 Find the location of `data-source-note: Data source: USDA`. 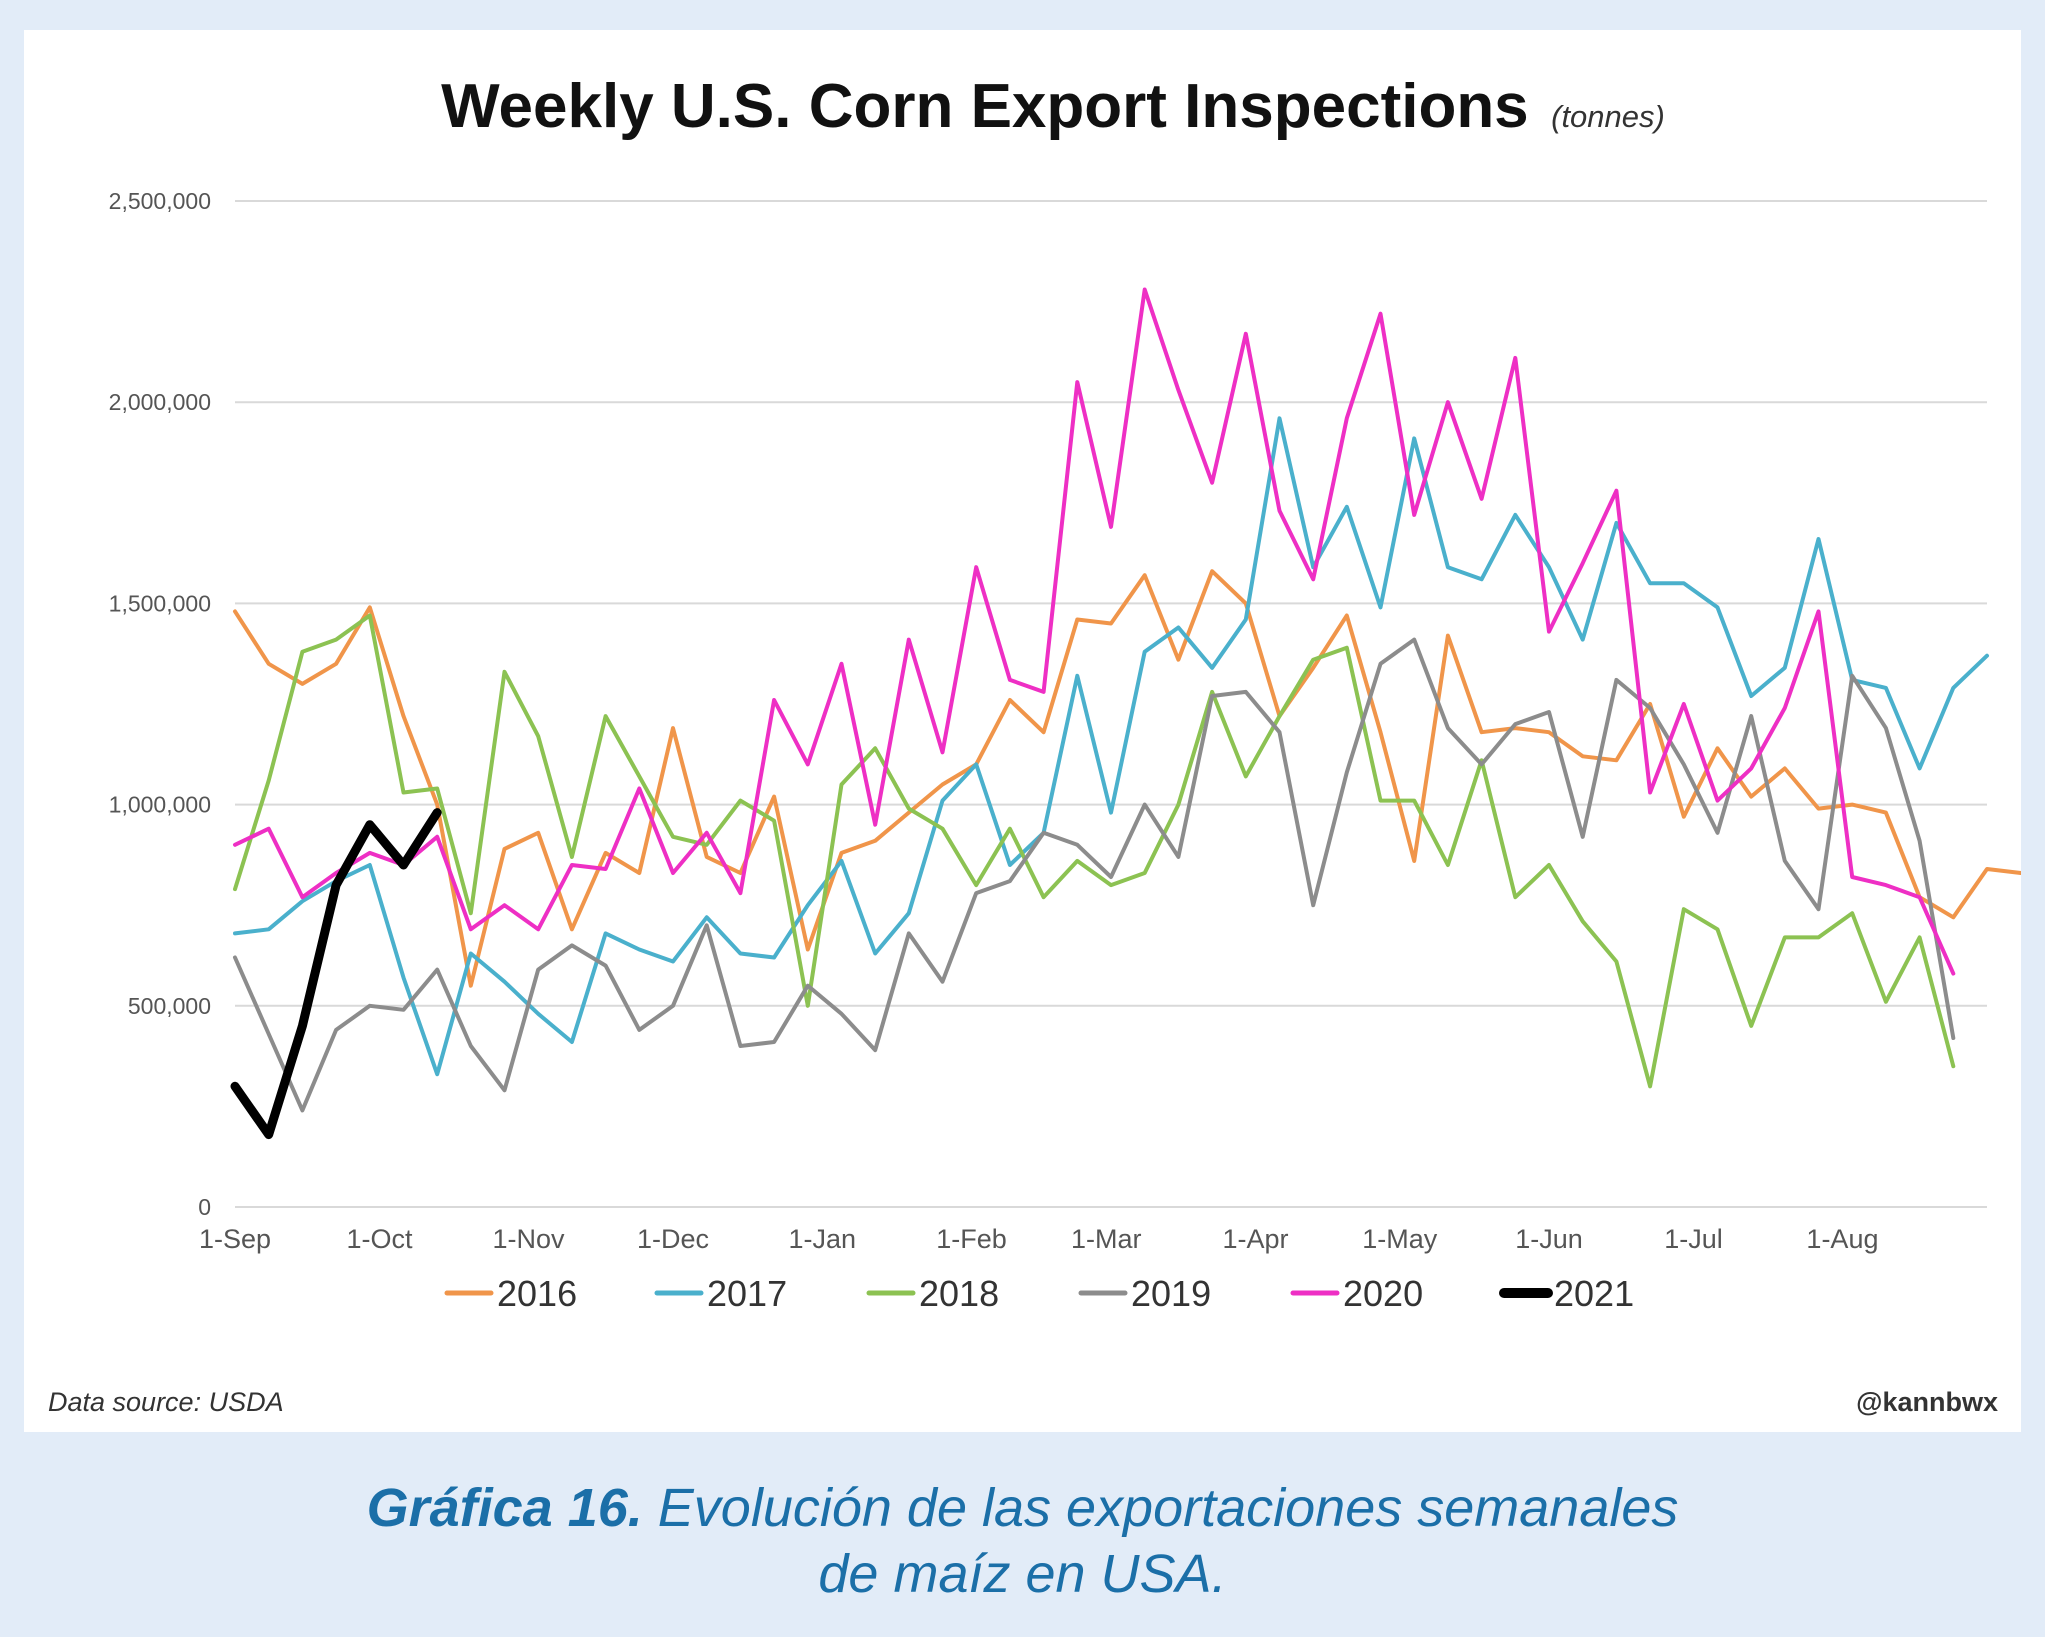

data-source-note: Data source: USDA is located at coordinates (166, 1402).